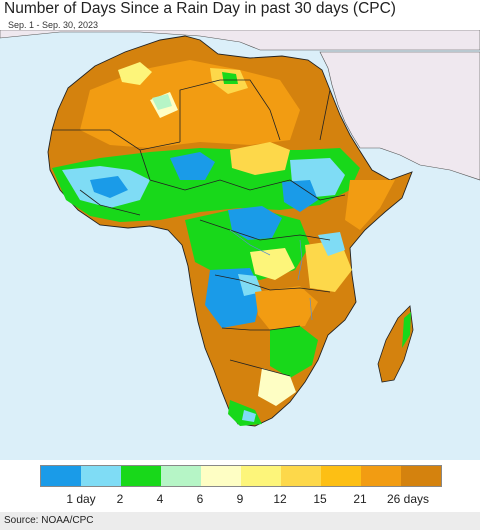 Image resolution: width=480 pixels, height=530 pixels. What do you see at coordinates (200, 499) in the screenshot?
I see `legend-label-3: 6` at bounding box center [200, 499].